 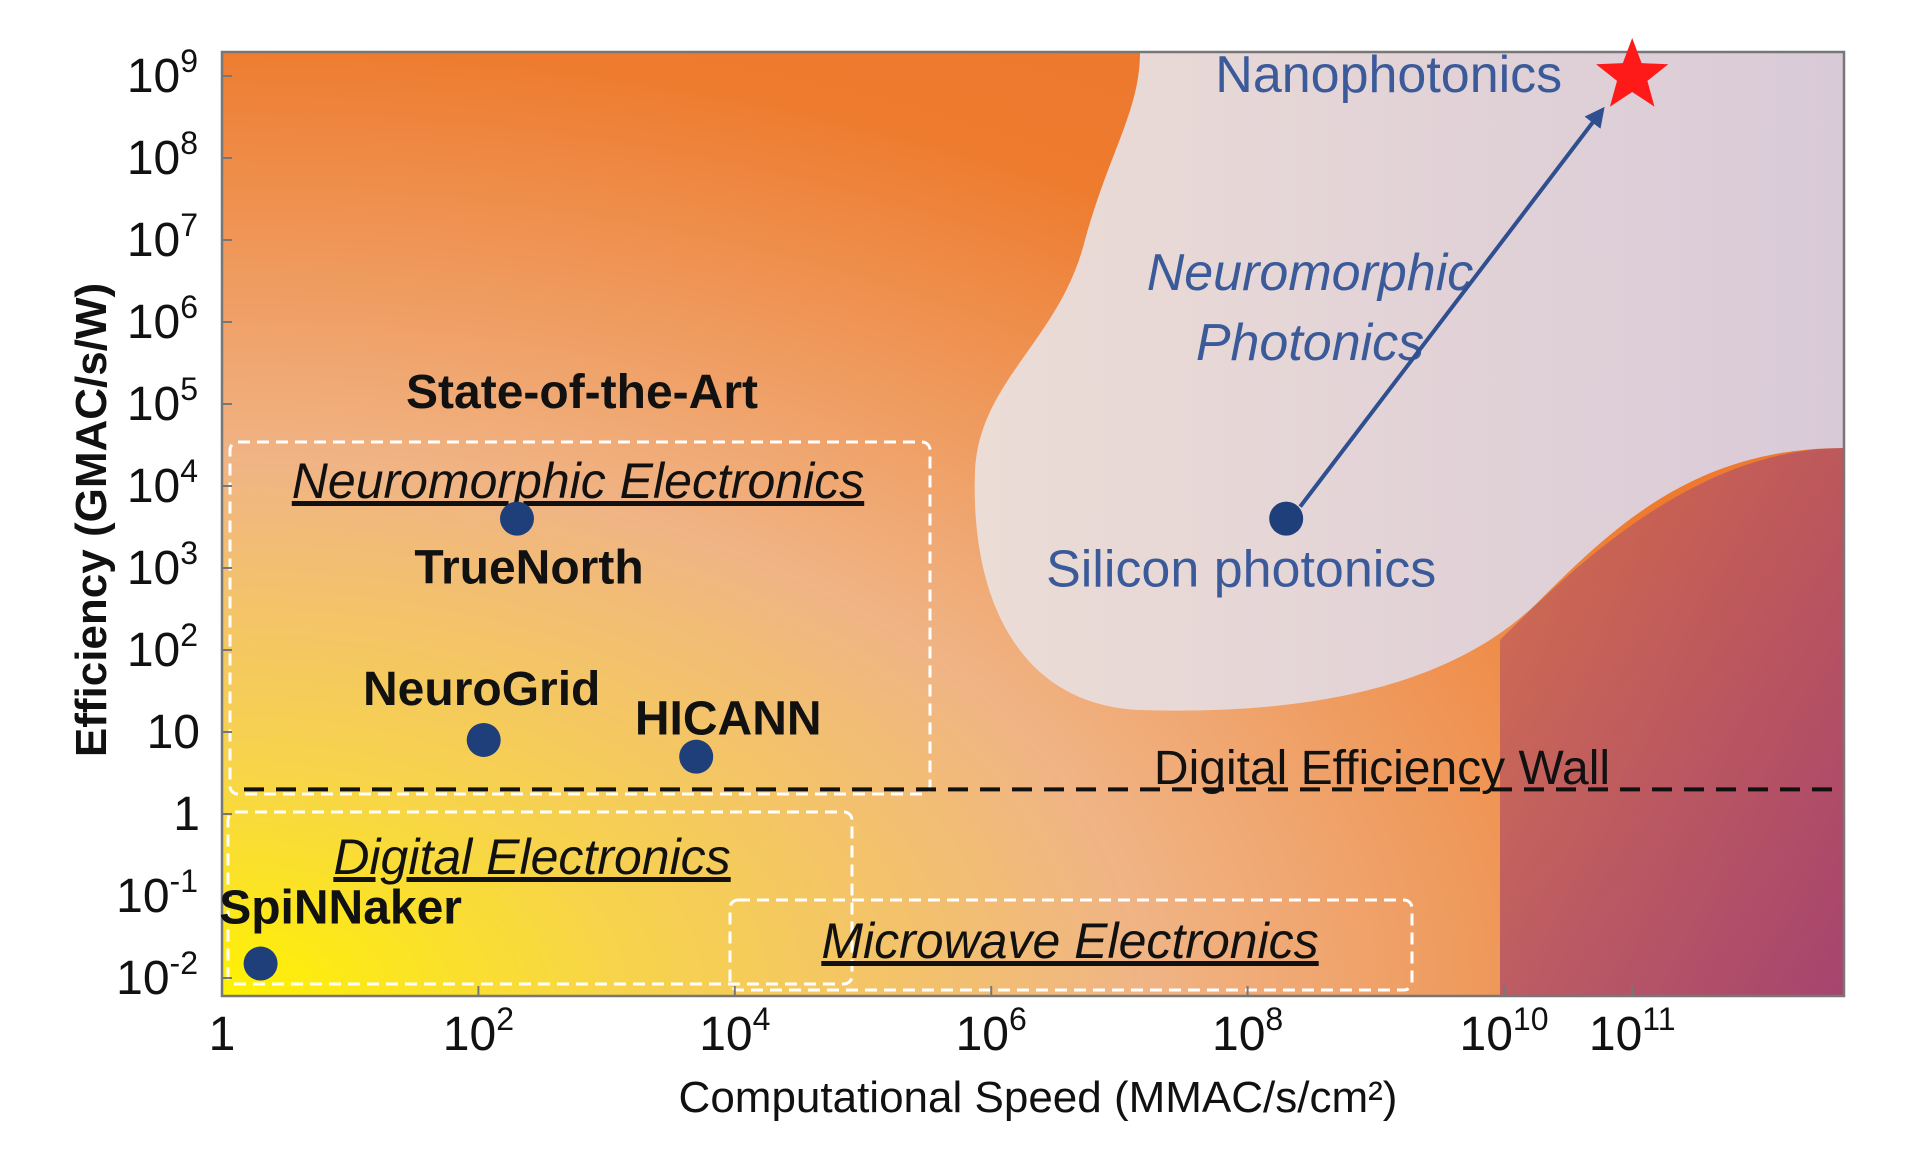 What do you see at coordinates (1658, 1019) in the screenshot?
I see `x-tick-exponent: 11` at bounding box center [1658, 1019].